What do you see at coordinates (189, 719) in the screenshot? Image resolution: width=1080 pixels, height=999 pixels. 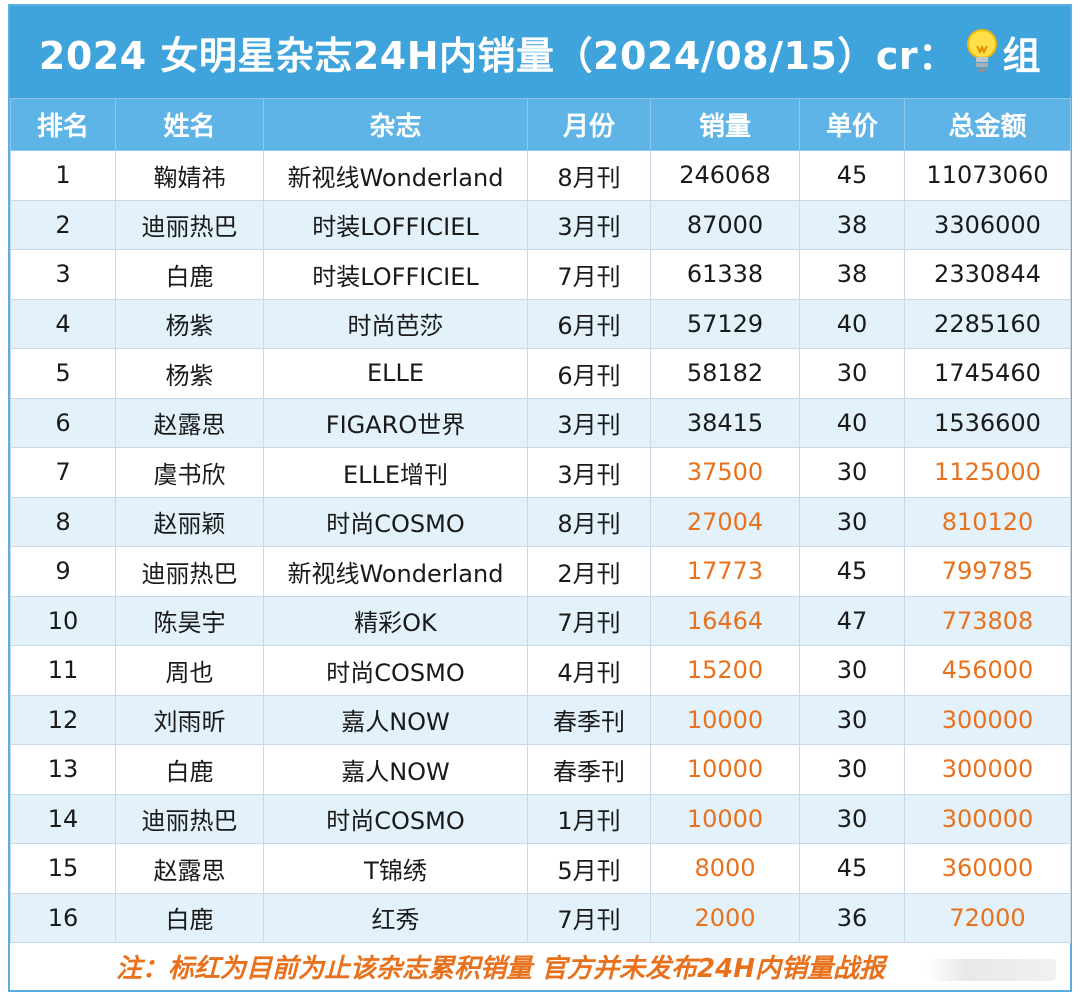 I see `cell-name: 刘雨昕` at bounding box center [189, 719].